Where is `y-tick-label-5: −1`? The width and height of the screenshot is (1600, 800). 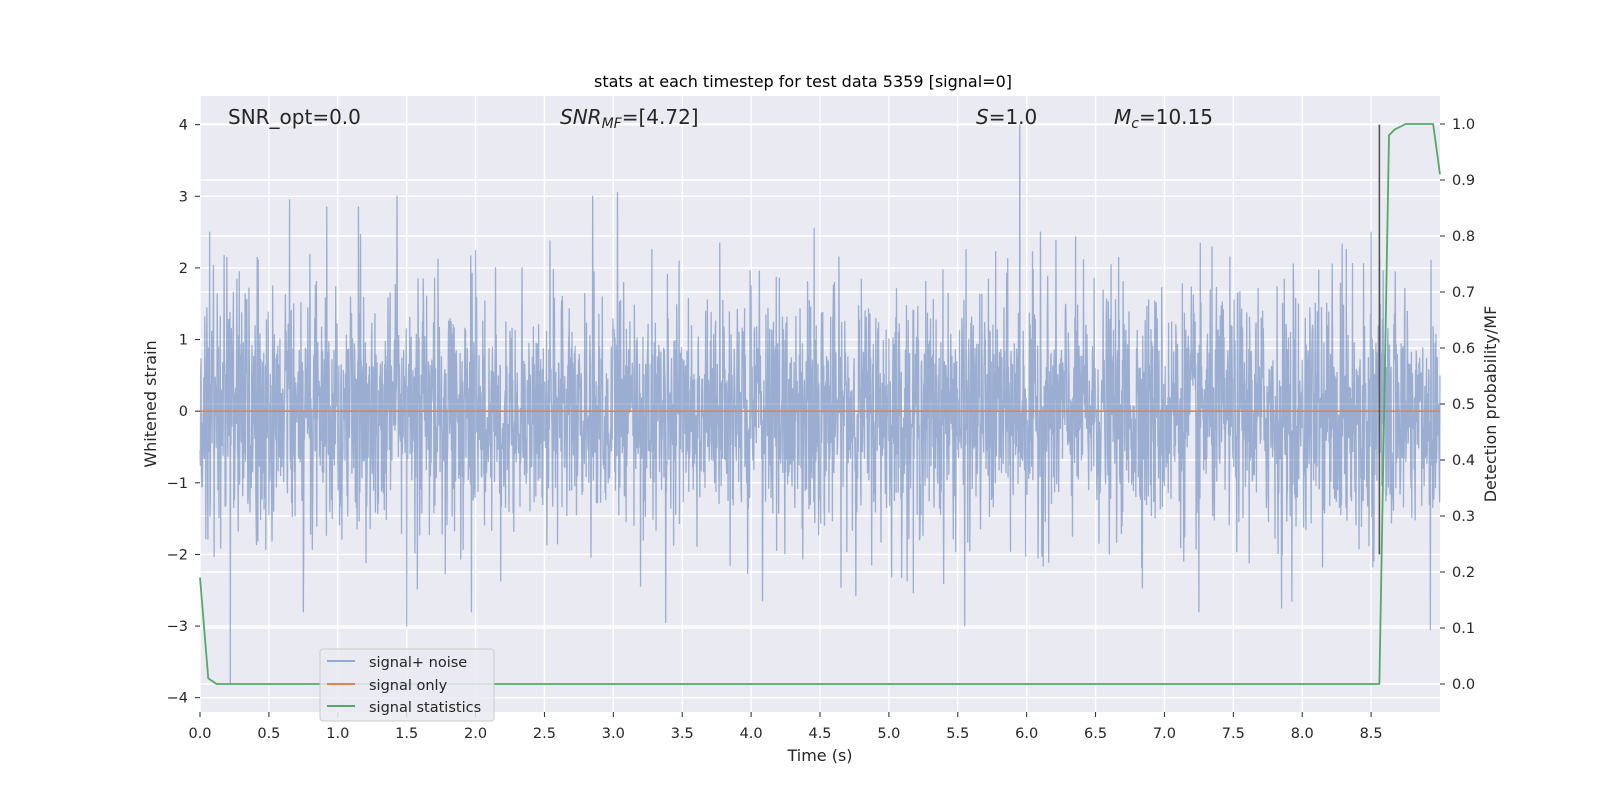 y-tick-label-5: −1 is located at coordinates (177, 484).